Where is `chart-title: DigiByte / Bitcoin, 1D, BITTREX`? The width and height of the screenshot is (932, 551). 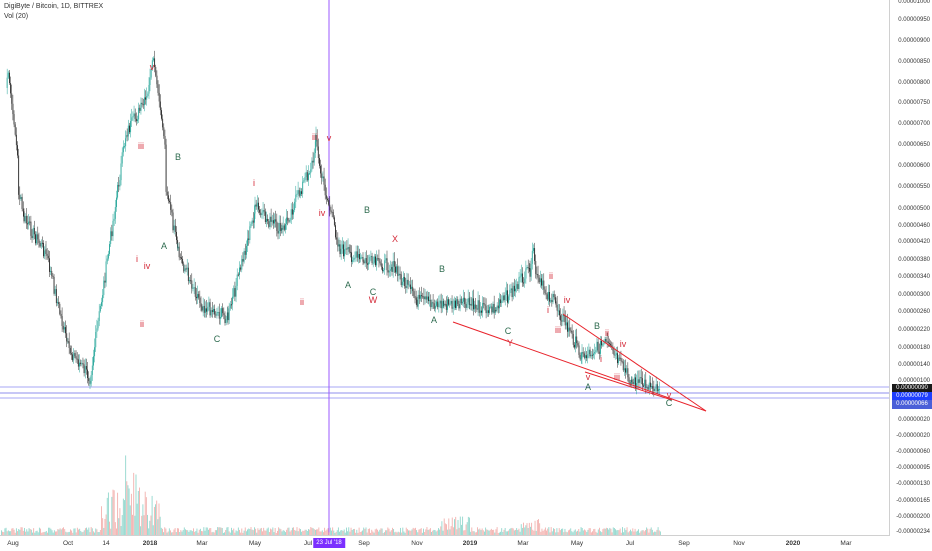
chart-title: DigiByte / Bitcoin, 1D, BITTREX is located at coordinates (54, 6).